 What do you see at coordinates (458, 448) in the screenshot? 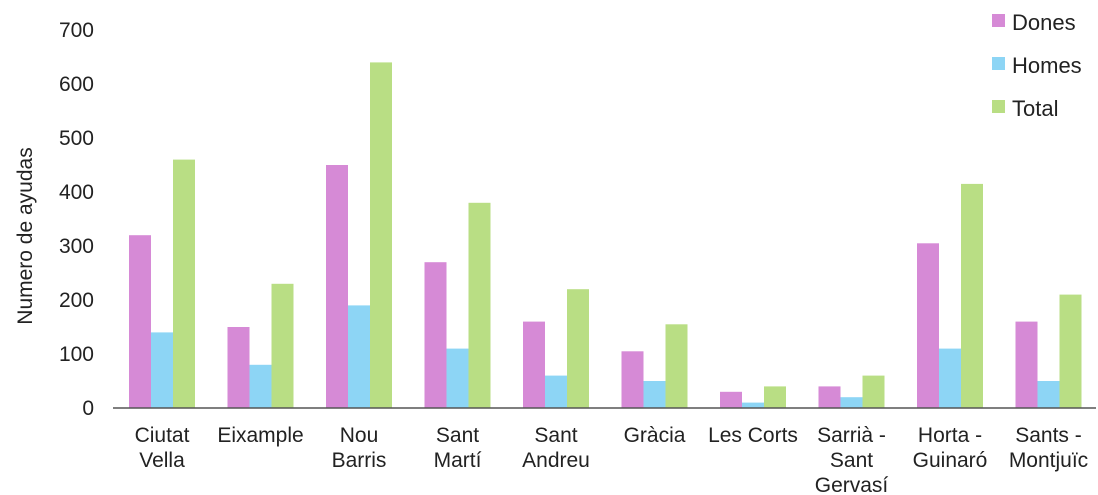
I see `x-category-label: Sant Martí` at bounding box center [458, 448].